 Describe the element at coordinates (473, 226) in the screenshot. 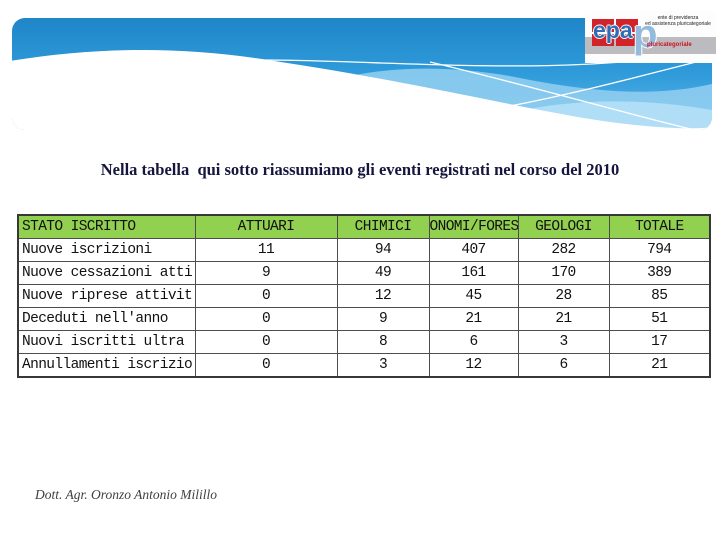

I see `col-header-agronomi-forestali: ONOMI/FOREST` at that location.